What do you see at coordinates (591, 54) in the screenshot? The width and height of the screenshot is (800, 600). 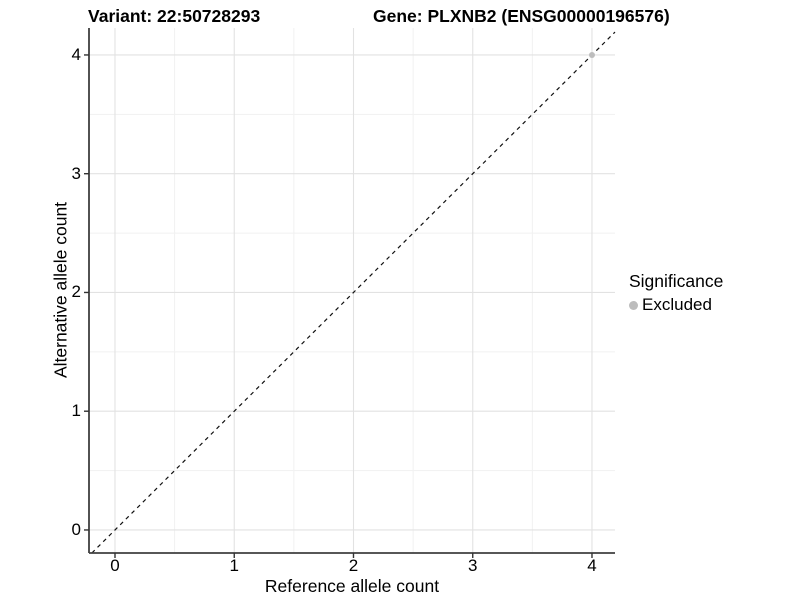 I see `data-point` at bounding box center [591, 54].